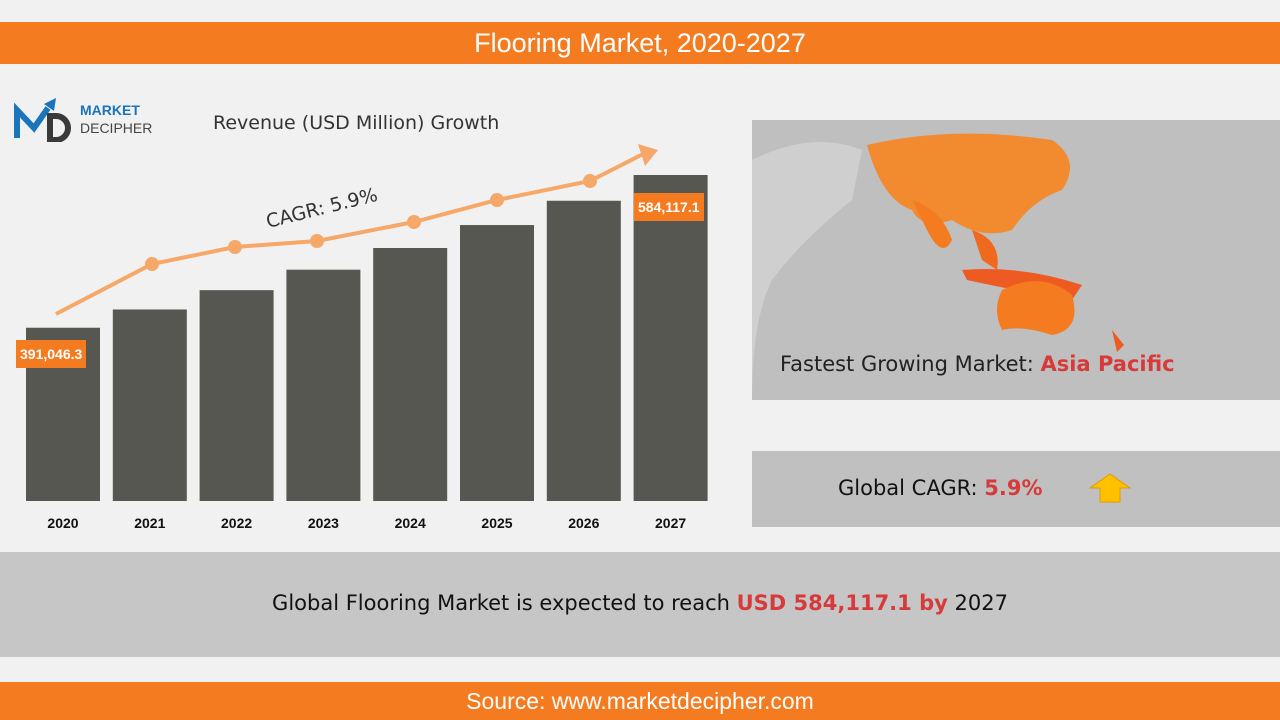  Describe the element at coordinates (842, 603) in the screenshot. I see `summary-amount: USD 584,117.1 by` at that location.